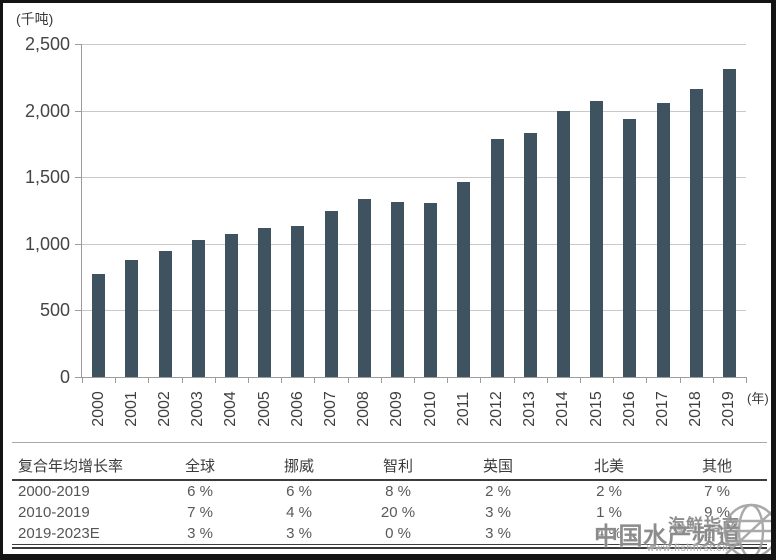  Describe the element at coordinates (81, 211) in the screenshot. I see `y-axis-line` at that location.